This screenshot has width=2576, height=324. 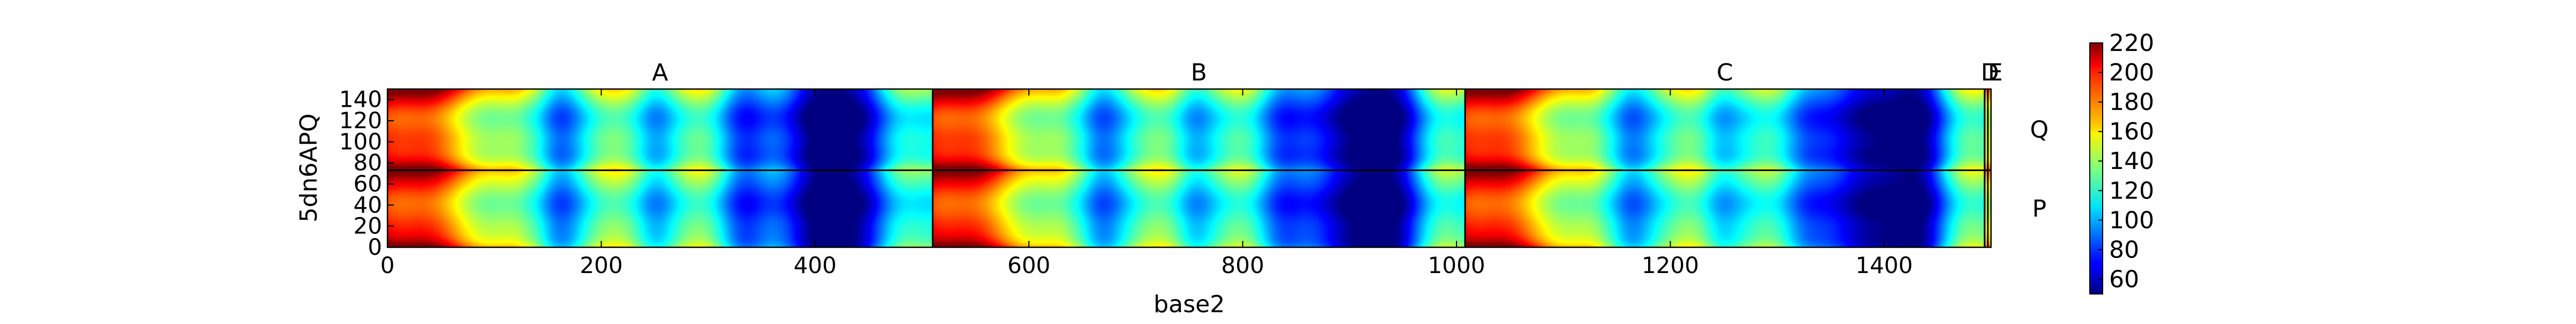 I want to click on y-tick-label: 20, so click(x=368, y=226).